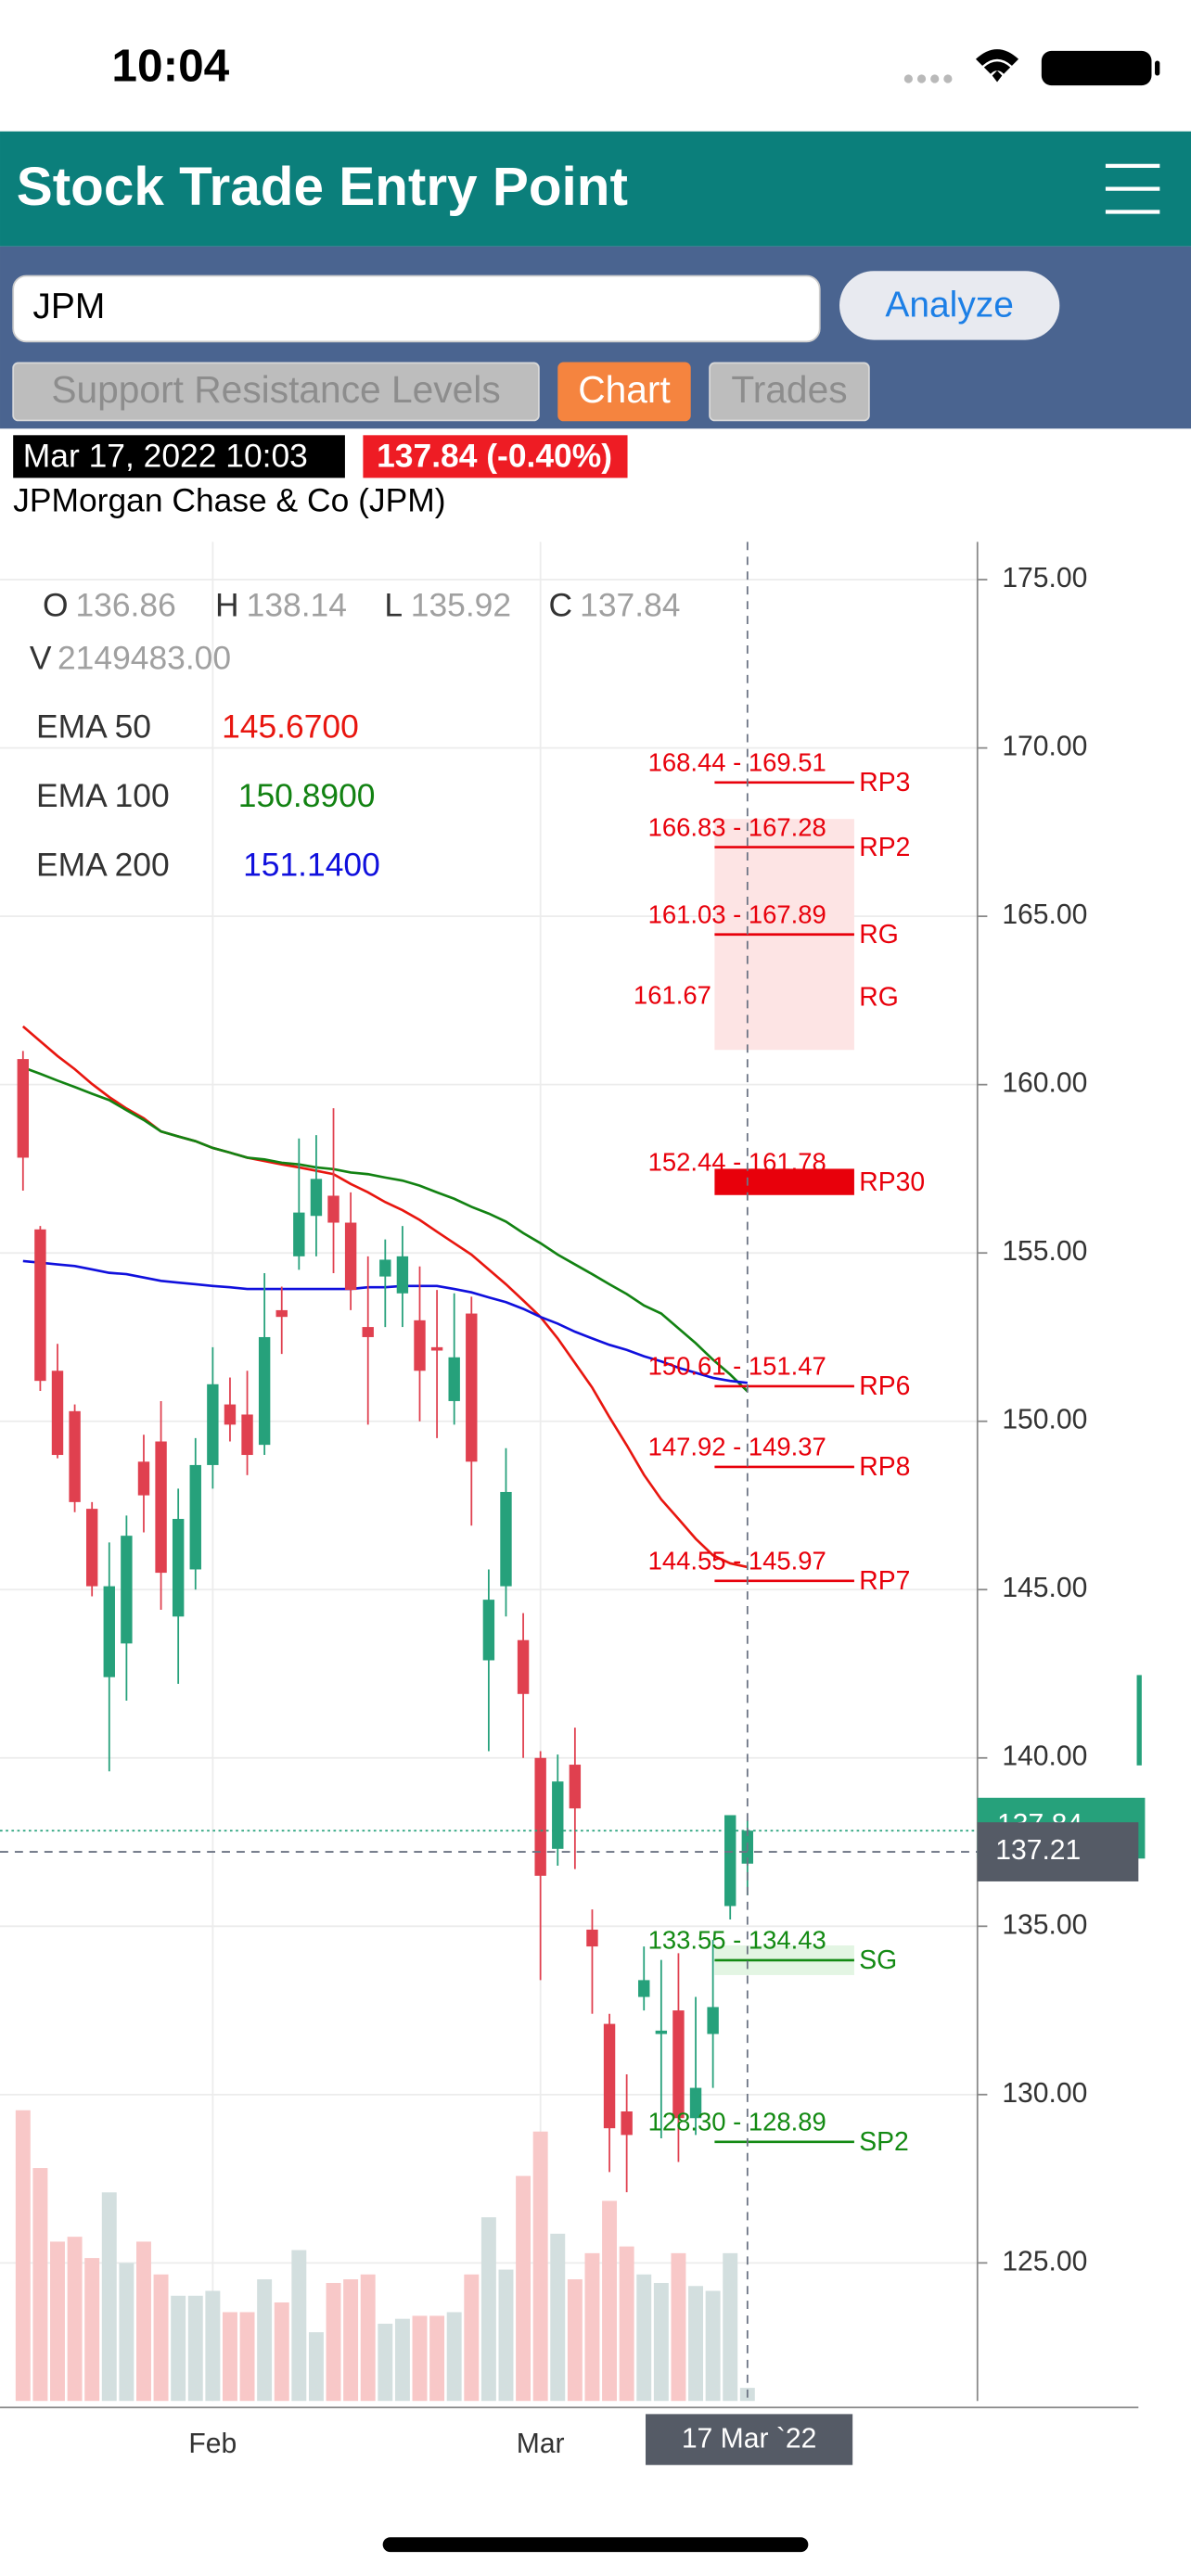  Describe the element at coordinates (227, 605) in the screenshot. I see `ohlc-letter: H` at that location.